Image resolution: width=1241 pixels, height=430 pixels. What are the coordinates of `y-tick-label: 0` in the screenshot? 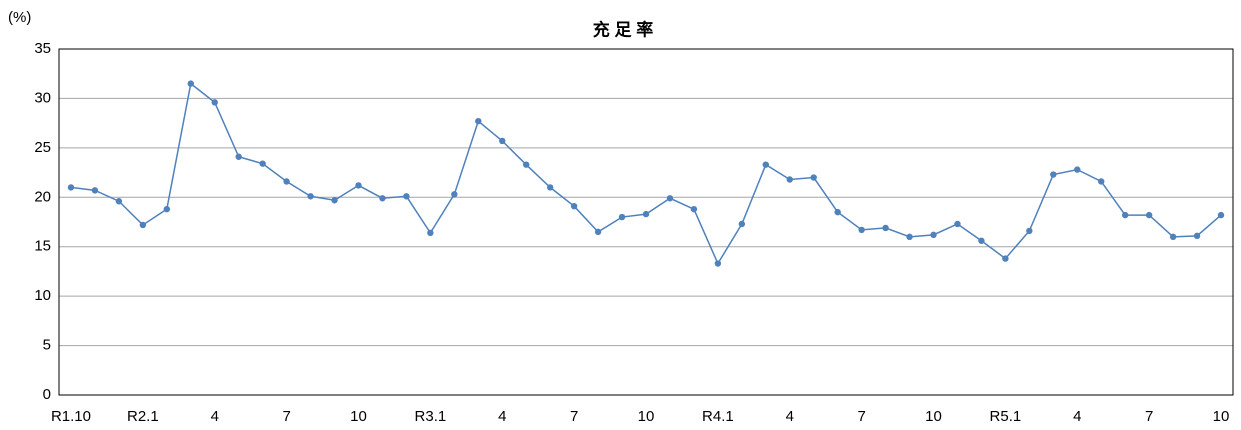 It's located at (47, 394).